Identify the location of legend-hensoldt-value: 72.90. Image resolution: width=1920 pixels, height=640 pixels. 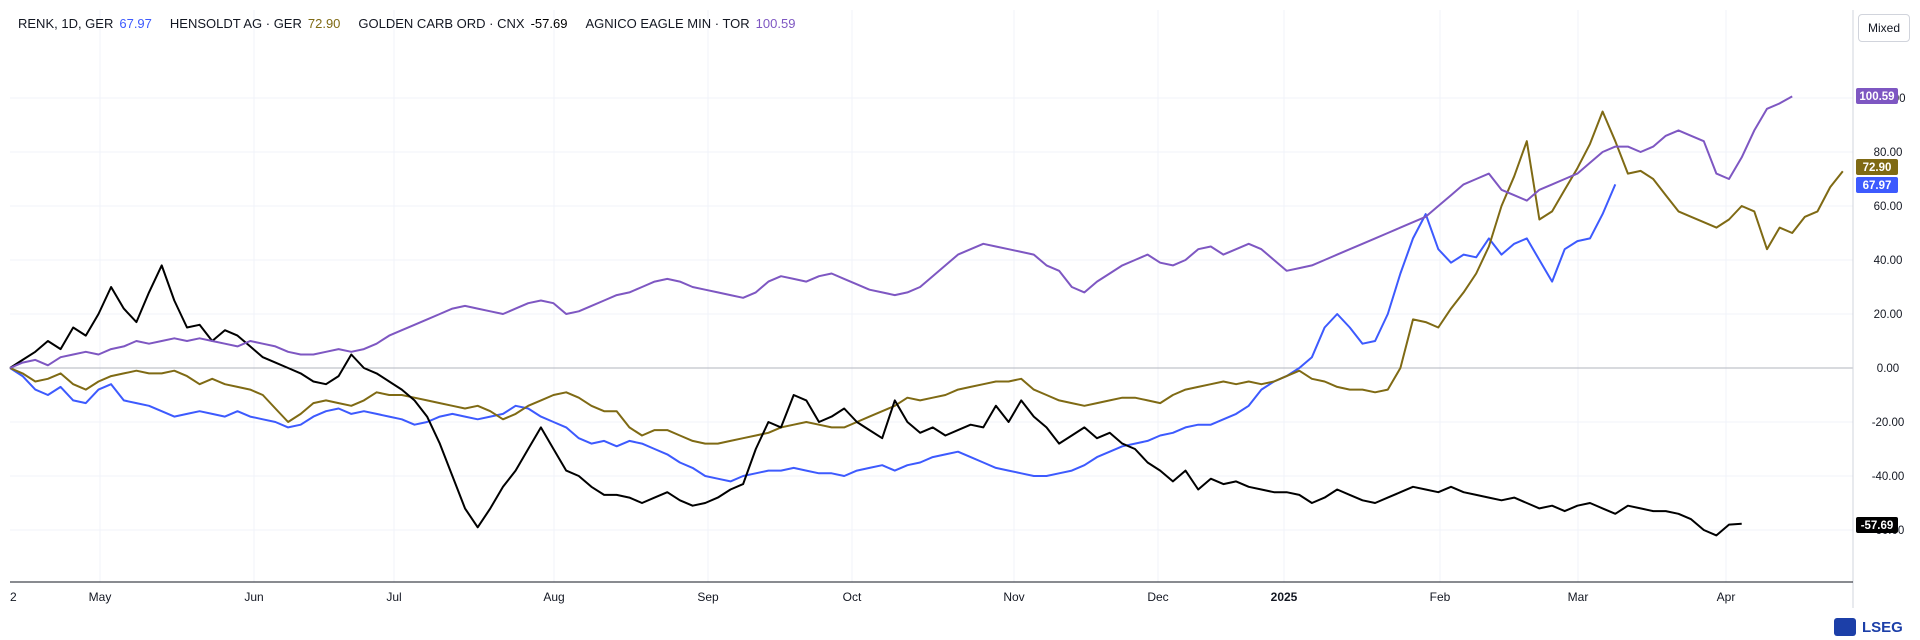
(324, 23).